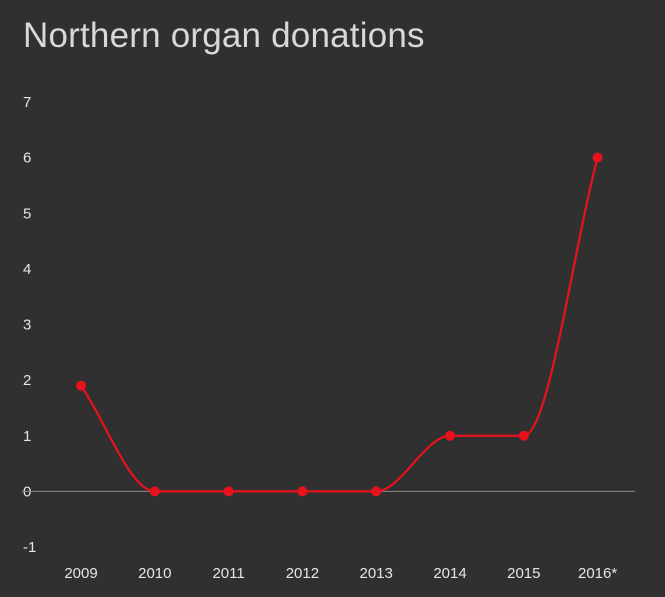  Describe the element at coordinates (340, 573) in the screenshot. I see `x-axis: 2009 2010 2011 2012 2013 2014 2015 2016*` at that location.